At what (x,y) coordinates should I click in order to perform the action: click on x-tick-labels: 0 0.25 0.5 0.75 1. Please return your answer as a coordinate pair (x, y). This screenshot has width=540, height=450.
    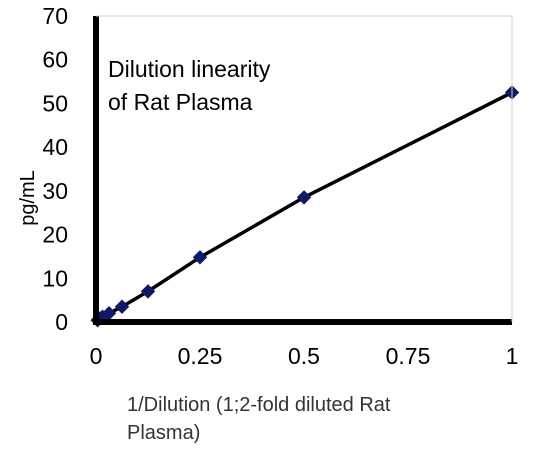
    Looking at the image, I should click on (304, 356).